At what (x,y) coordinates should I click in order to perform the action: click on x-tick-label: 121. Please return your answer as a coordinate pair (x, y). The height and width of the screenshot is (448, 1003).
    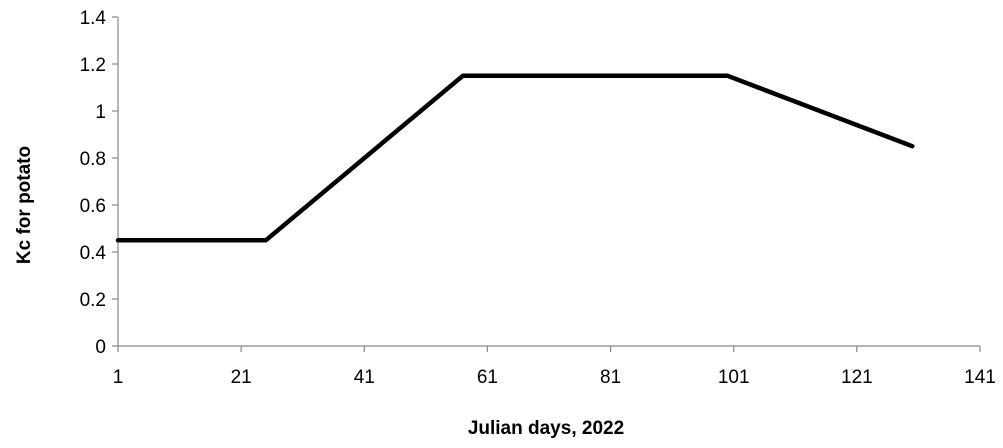
    Looking at the image, I should click on (857, 377).